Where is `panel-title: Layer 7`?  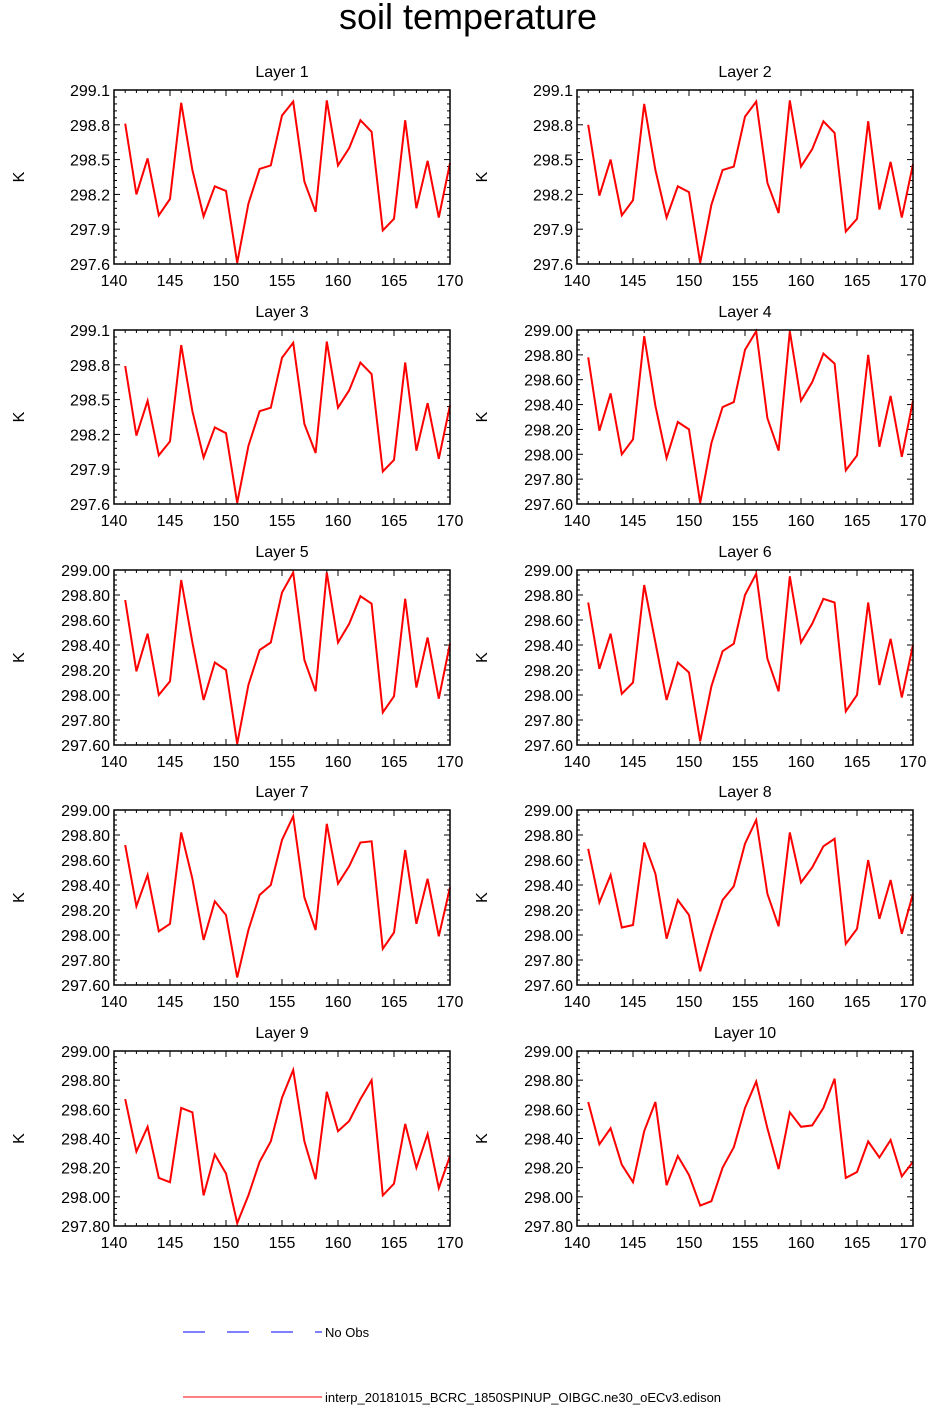 panel-title: Layer 7 is located at coordinates (281, 792).